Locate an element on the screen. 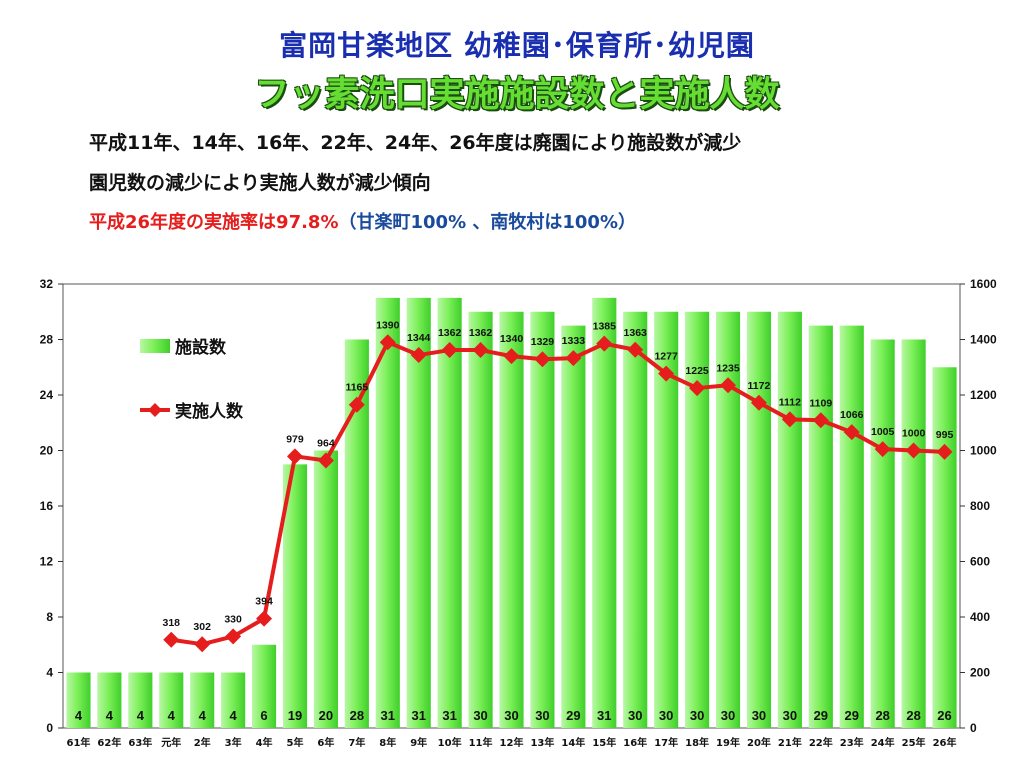  line-point-8年 is located at coordinates (387, 342).